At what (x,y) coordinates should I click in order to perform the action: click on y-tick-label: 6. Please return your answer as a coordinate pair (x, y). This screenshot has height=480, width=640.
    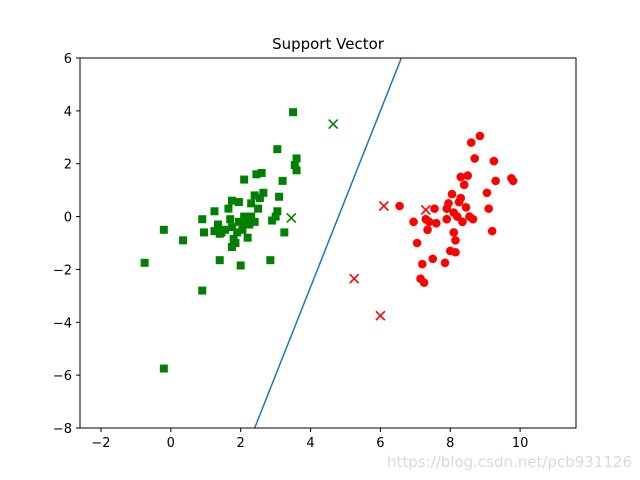
    Looking at the image, I should click on (68, 59).